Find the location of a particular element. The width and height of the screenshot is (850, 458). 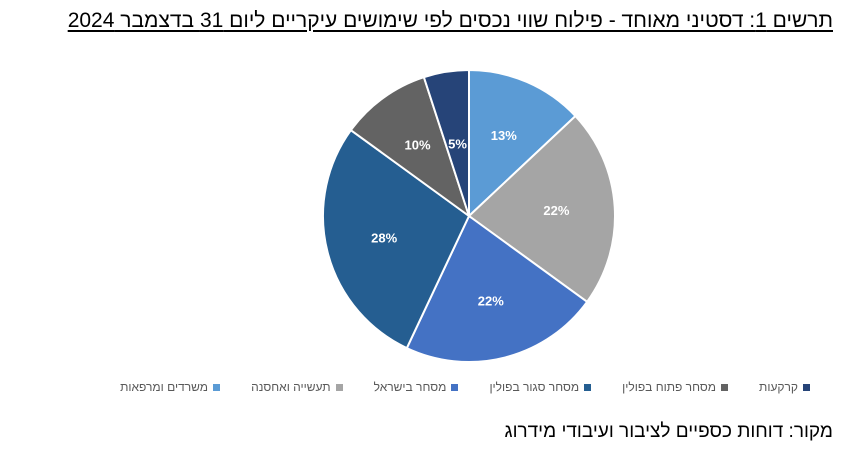

legend-item-4: מסחר פתוח בפולין is located at coordinates (675, 387).